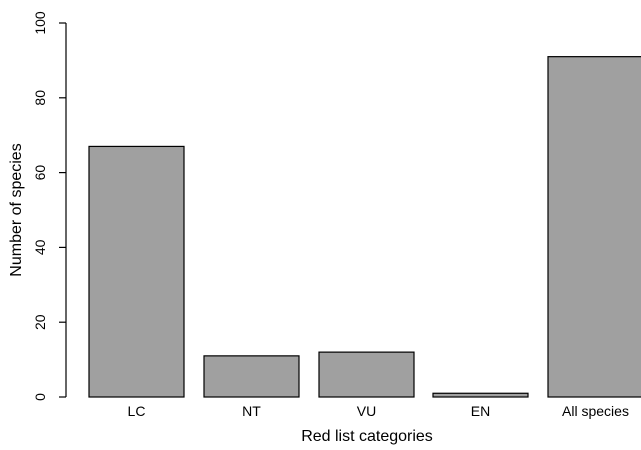 The width and height of the screenshot is (641, 450). Describe the element at coordinates (366, 411) in the screenshot. I see `x-tick-label: VU` at that location.